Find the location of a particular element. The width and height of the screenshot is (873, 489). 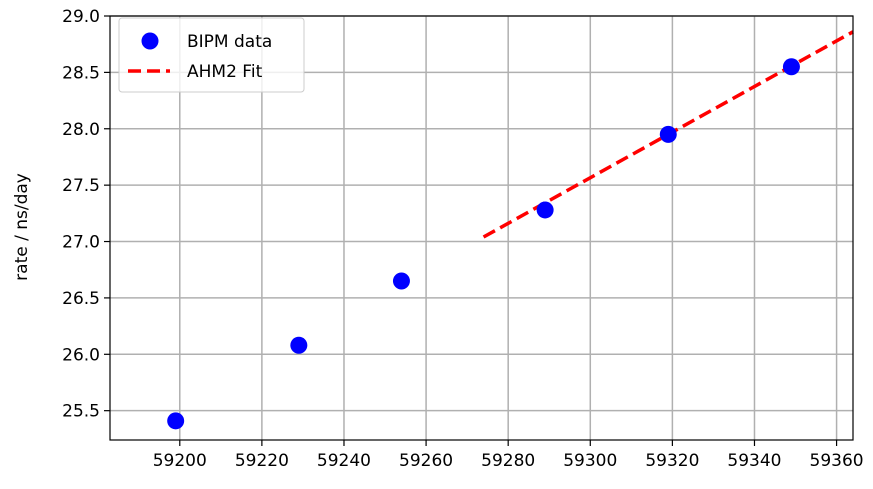

y-tick-label: 28.0 is located at coordinates (81, 130).